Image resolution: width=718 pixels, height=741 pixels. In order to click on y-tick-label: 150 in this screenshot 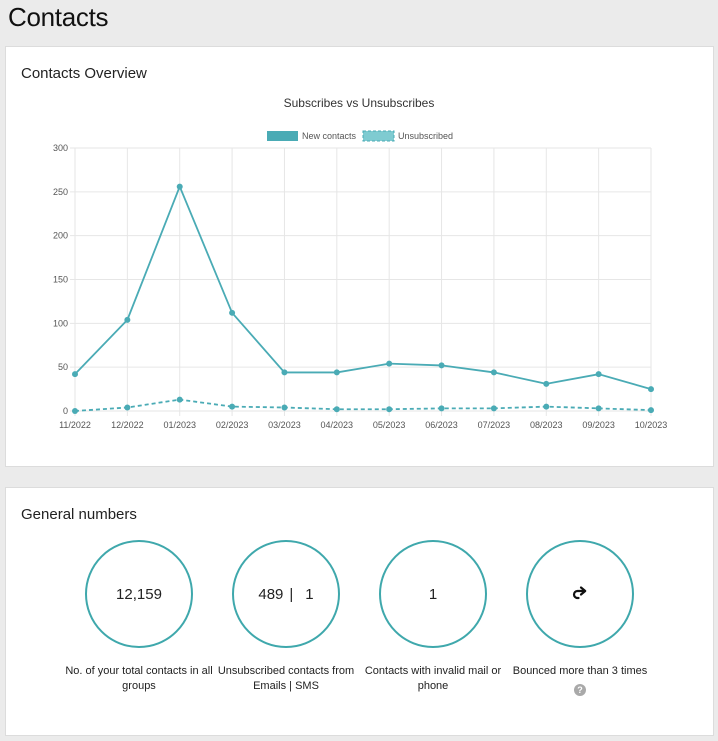, I will do `click(60, 280)`.